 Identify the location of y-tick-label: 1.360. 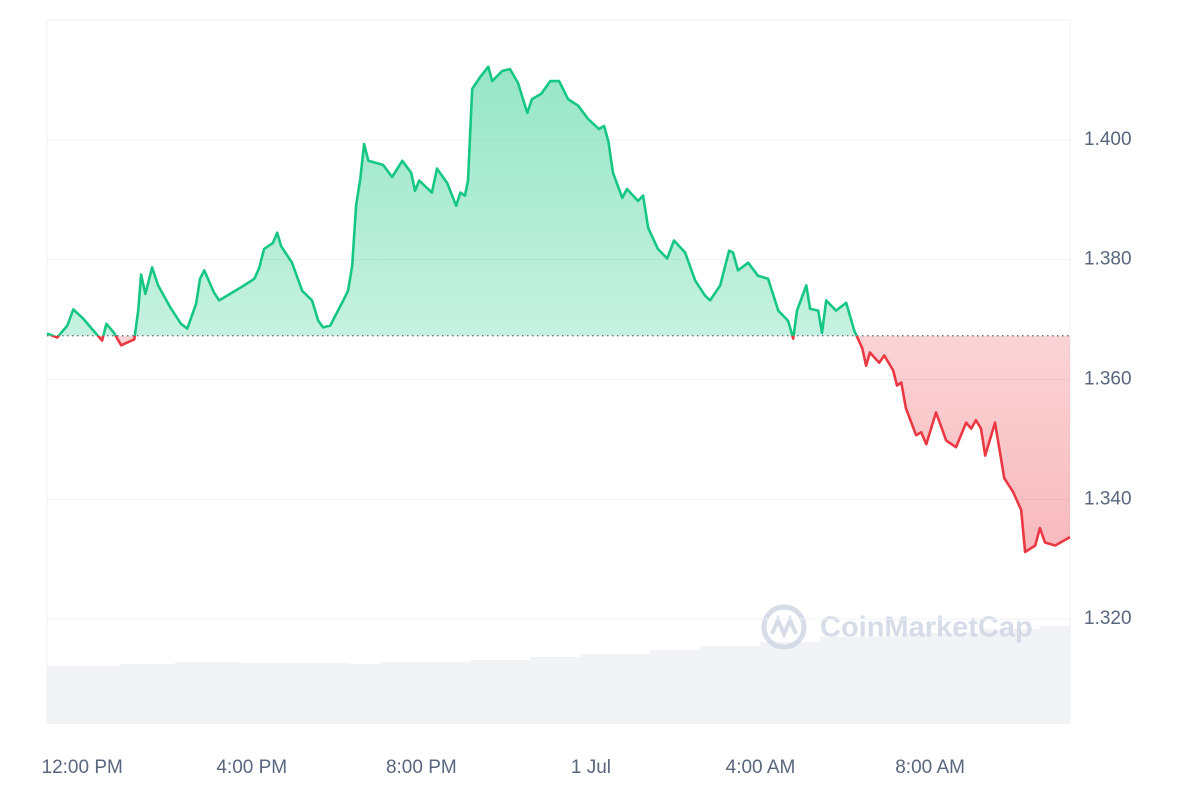
(1108, 379).